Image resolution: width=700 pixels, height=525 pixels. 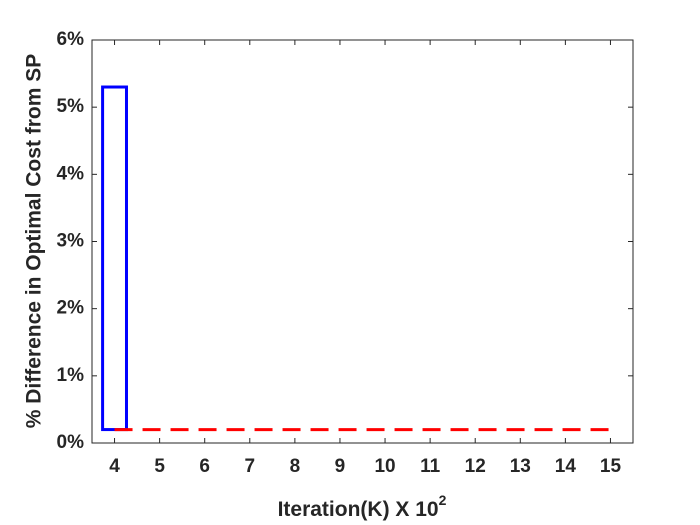 What do you see at coordinates (475, 466) in the screenshot?
I see `x-tick-label: 12` at bounding box center [475, 466].